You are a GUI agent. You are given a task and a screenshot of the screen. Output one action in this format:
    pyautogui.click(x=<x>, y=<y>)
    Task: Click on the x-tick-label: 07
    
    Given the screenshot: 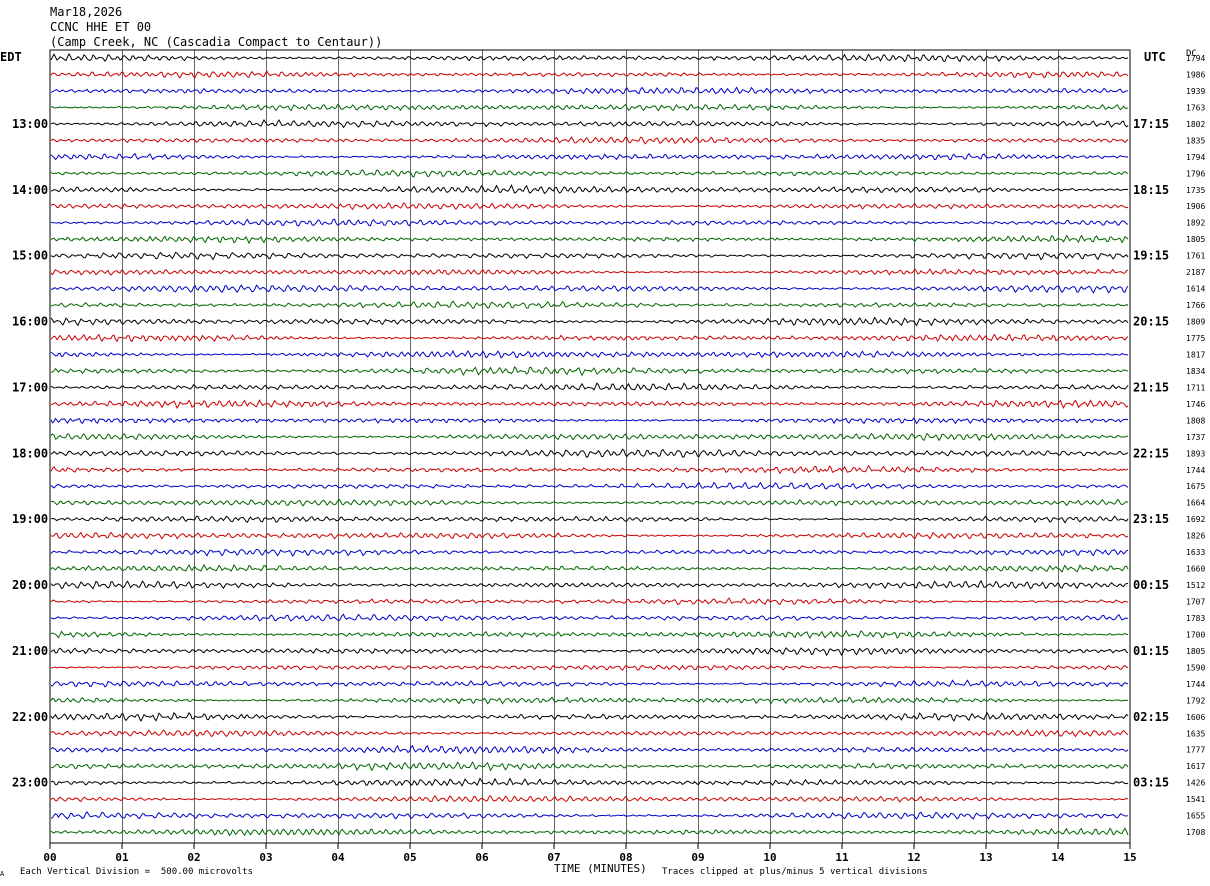 What is the action you would take?
    pyautogui.click(x=553, y=857)
    